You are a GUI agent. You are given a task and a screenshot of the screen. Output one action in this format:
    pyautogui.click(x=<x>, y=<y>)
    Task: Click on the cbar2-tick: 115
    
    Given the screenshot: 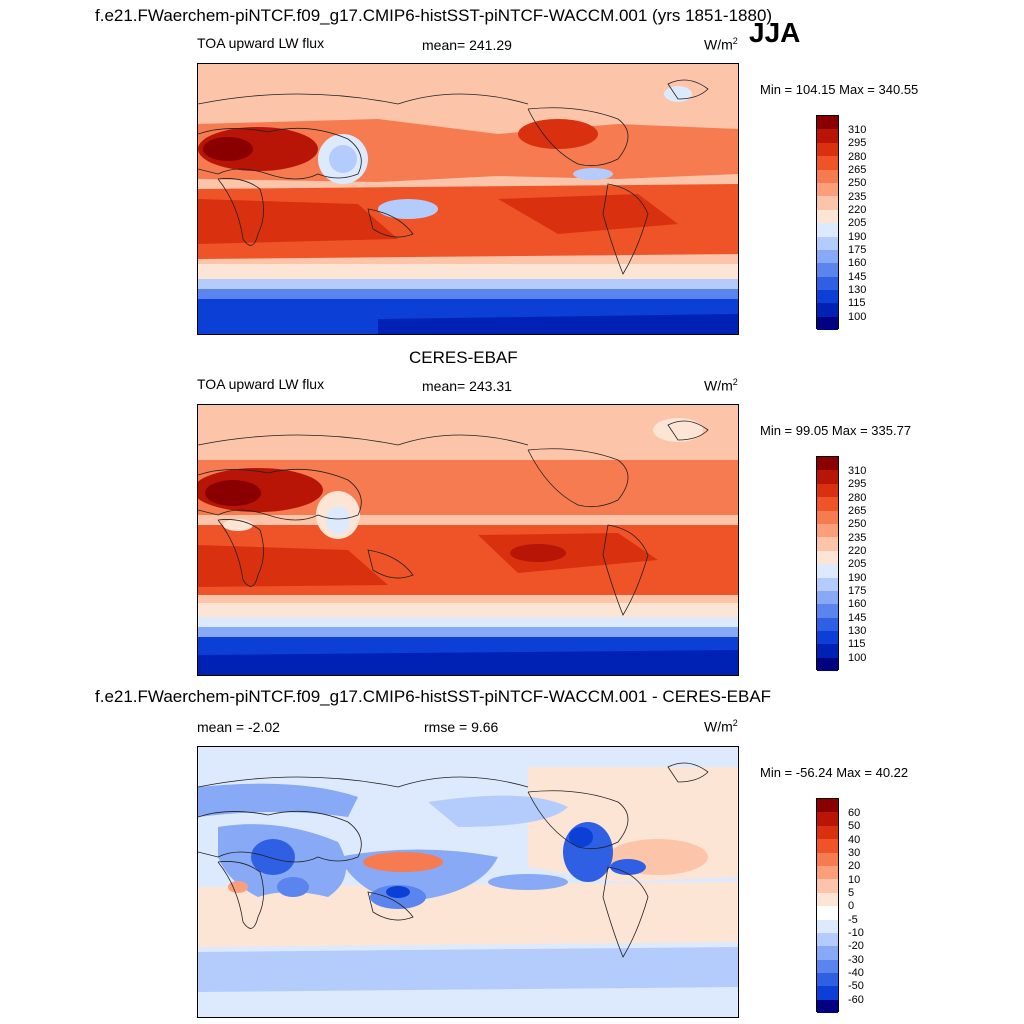 What is the action you would take?
    pyautogui.click(x=857, y=644)
    